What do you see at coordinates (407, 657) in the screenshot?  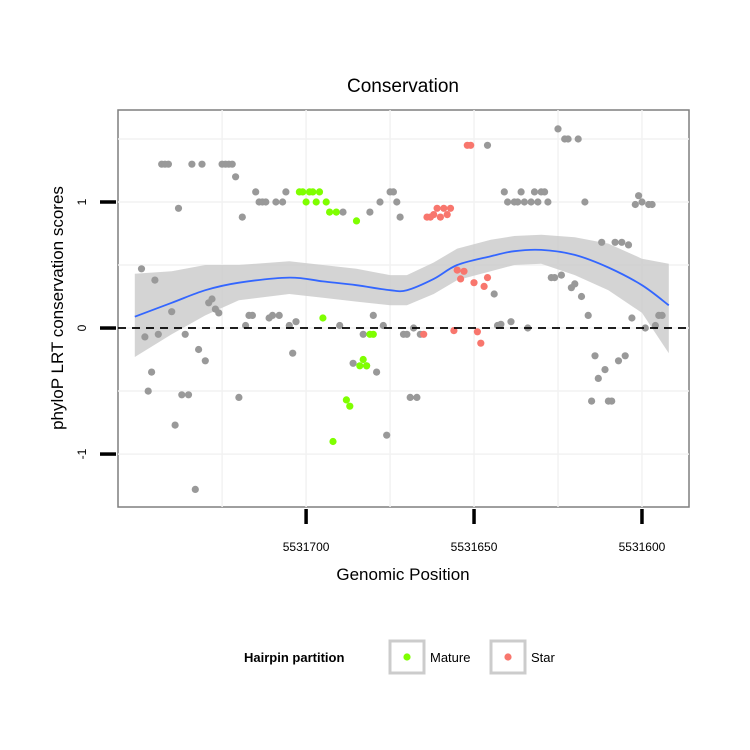 I see `legend-dot-mature` at bounding box center [407, 657].